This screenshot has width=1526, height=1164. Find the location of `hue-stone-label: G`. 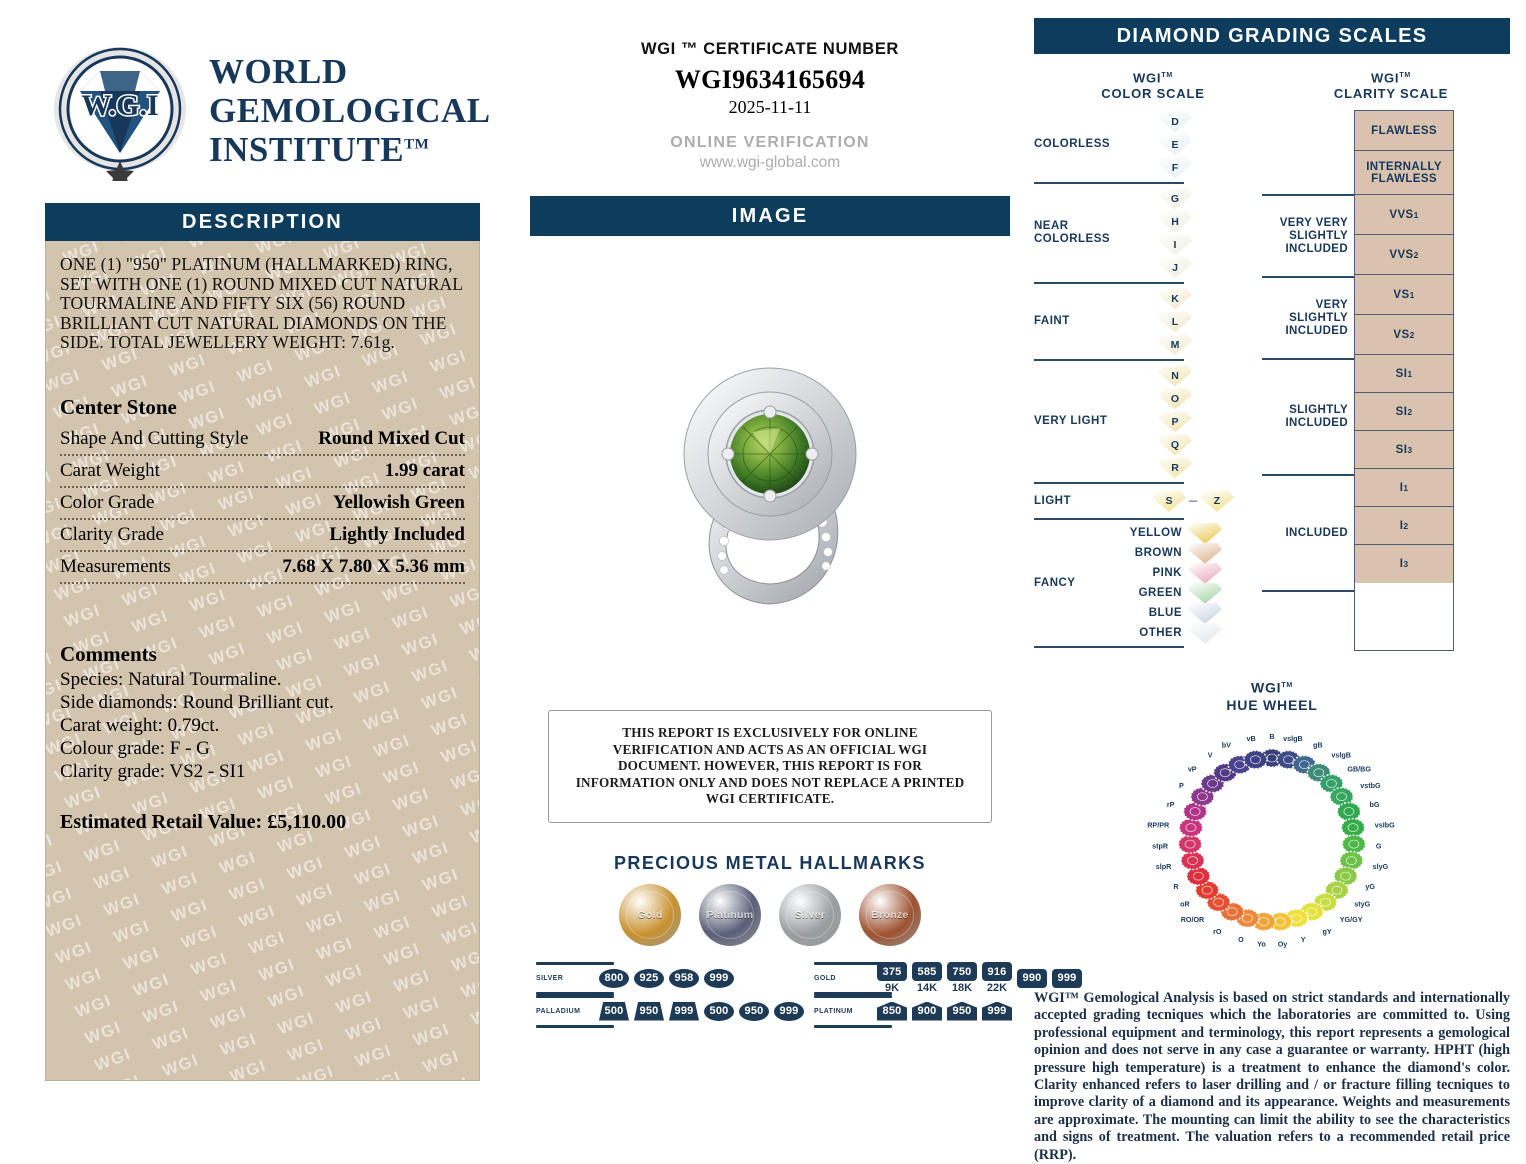

hue-stone-label: G is located at coordinates (1379, 845).